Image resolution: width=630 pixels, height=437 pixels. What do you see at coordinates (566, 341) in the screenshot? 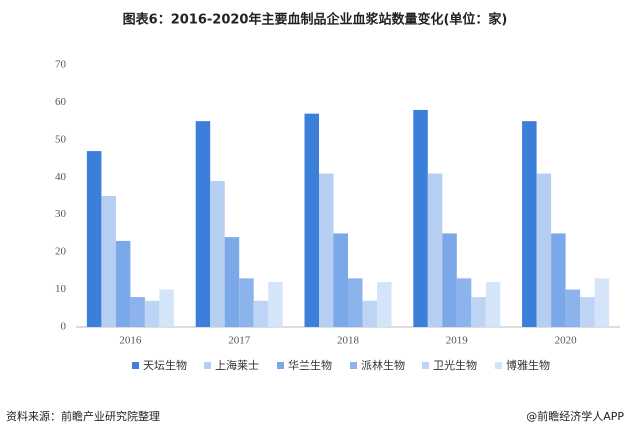
I see `x-tick-label: 2020` at bounding box center [566, 341].